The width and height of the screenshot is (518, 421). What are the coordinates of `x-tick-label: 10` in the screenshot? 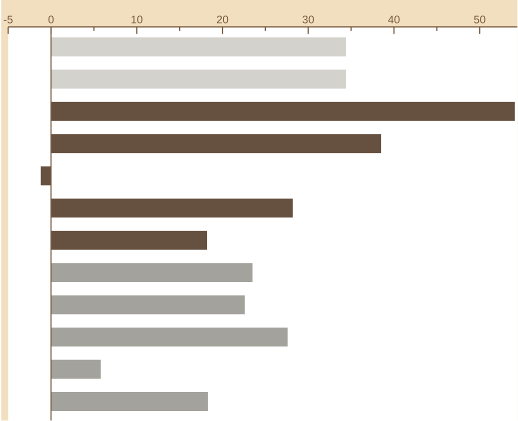 It's located at (137, 20).